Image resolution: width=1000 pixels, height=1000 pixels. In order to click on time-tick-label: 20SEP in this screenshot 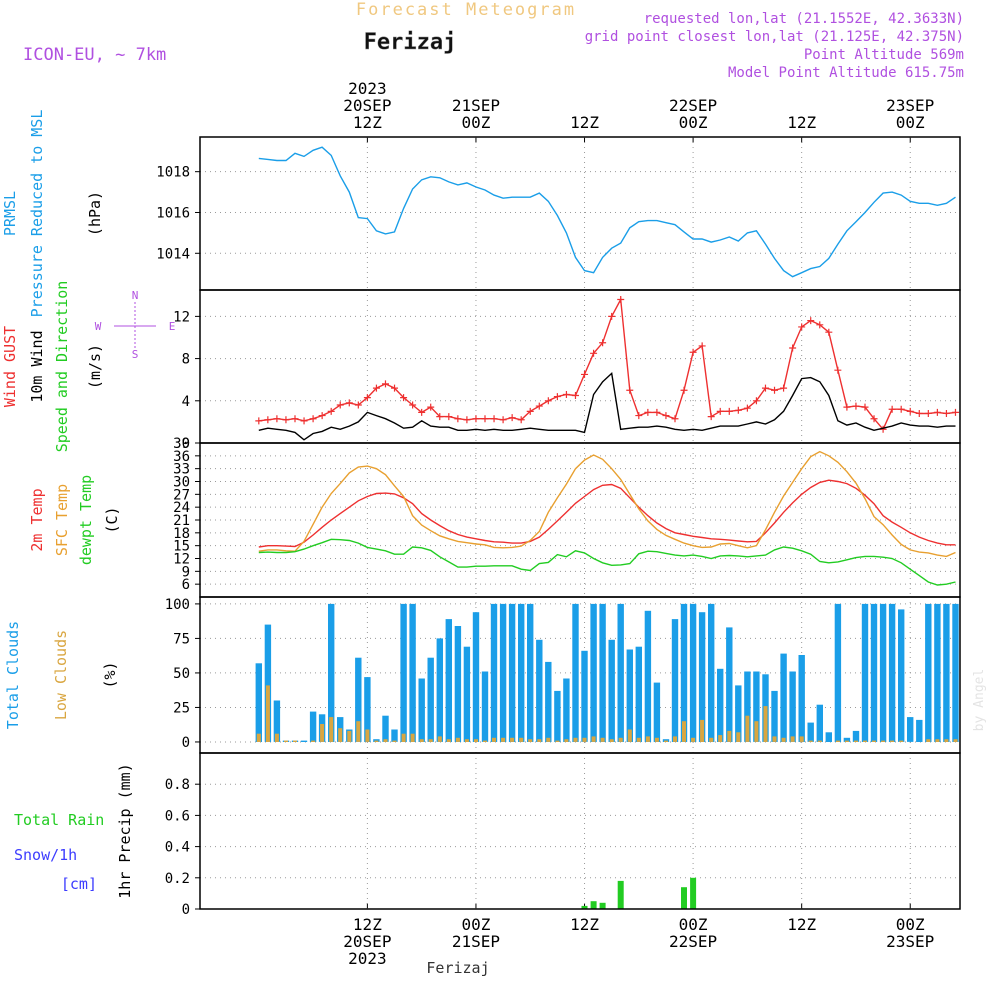, I will do `click(367, 105)`.